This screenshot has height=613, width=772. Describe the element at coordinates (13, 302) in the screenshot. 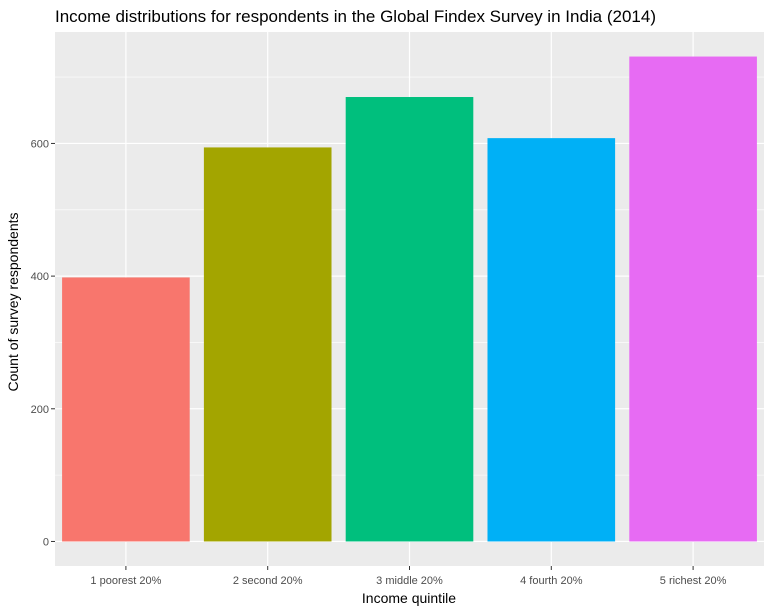

I see `y-axis-title: Count of survey respondents` at that location.